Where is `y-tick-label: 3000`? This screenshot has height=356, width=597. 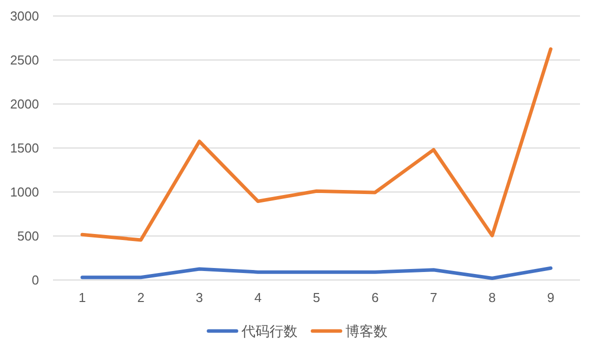 y-tick-label: 3000 is located at coordinates (24, 16).